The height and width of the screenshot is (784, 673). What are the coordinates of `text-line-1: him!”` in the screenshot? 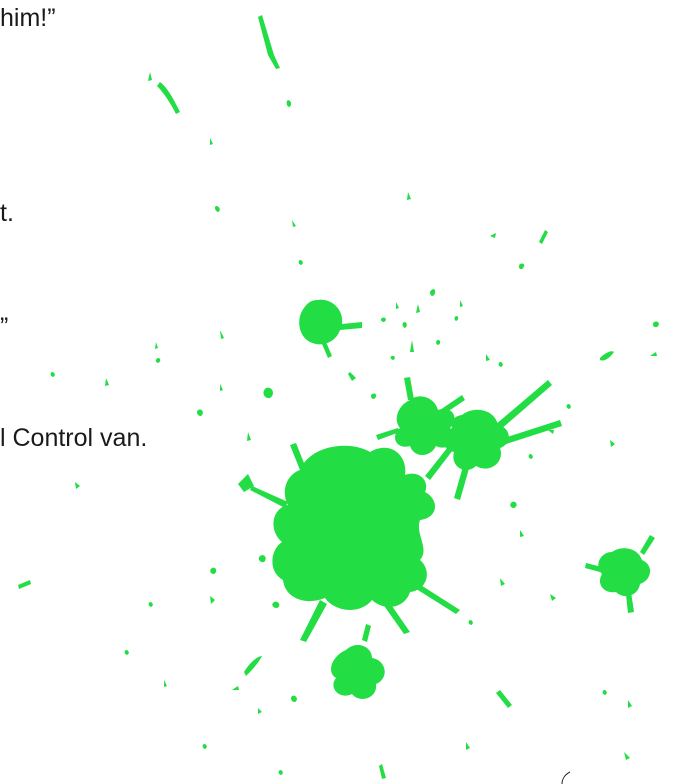 It's located at (28, 18).